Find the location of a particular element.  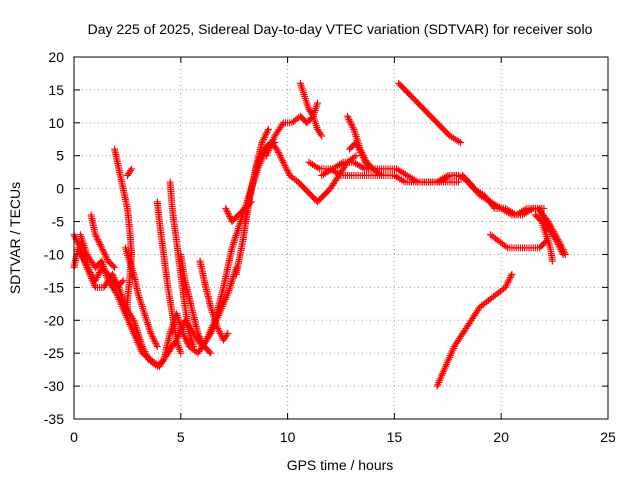

x-tick-label: 20 is located at coordinates (501, 437).